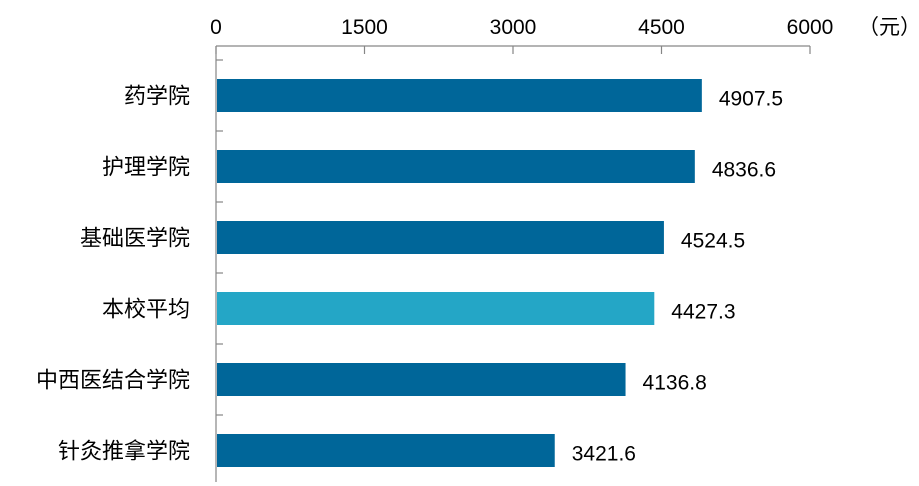  I want to click on category-label: 药学院, so click(157, 97).